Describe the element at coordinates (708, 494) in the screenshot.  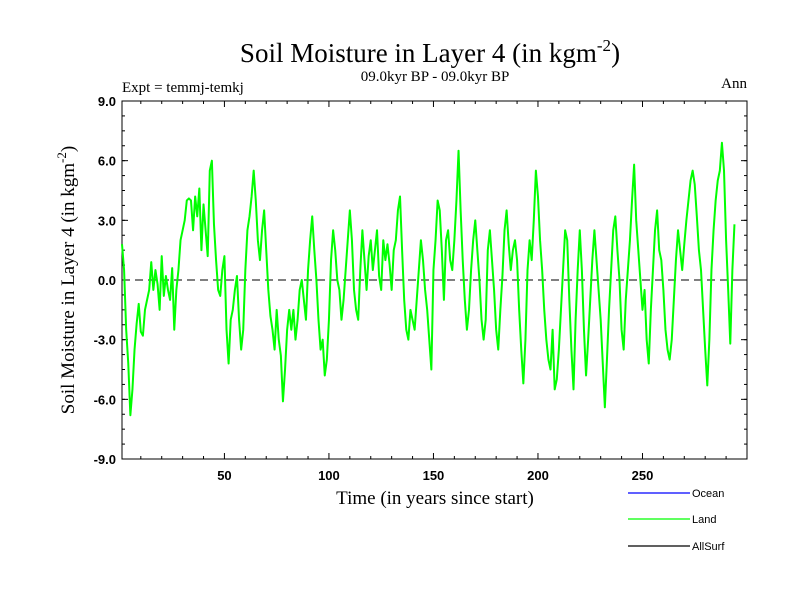
I see `legend-label-ocean: Ocean` at that location.